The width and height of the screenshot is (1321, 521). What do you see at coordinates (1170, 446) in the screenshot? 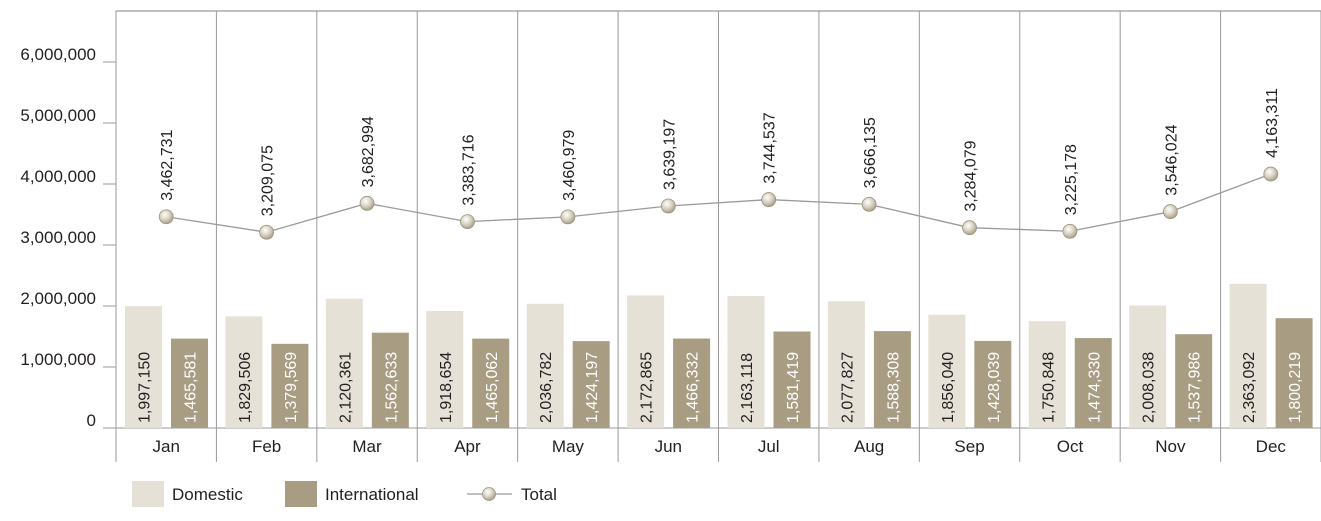
I see `x-tick-label: Nov` at bounding box center [1170, 446].